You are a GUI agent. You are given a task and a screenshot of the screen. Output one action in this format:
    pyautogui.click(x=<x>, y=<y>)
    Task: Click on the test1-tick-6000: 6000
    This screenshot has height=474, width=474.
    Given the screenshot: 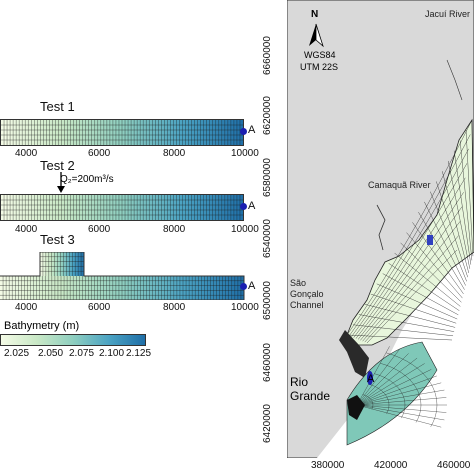 What is the action you would take?
    pyautogui.click(x=99, y=153)
    